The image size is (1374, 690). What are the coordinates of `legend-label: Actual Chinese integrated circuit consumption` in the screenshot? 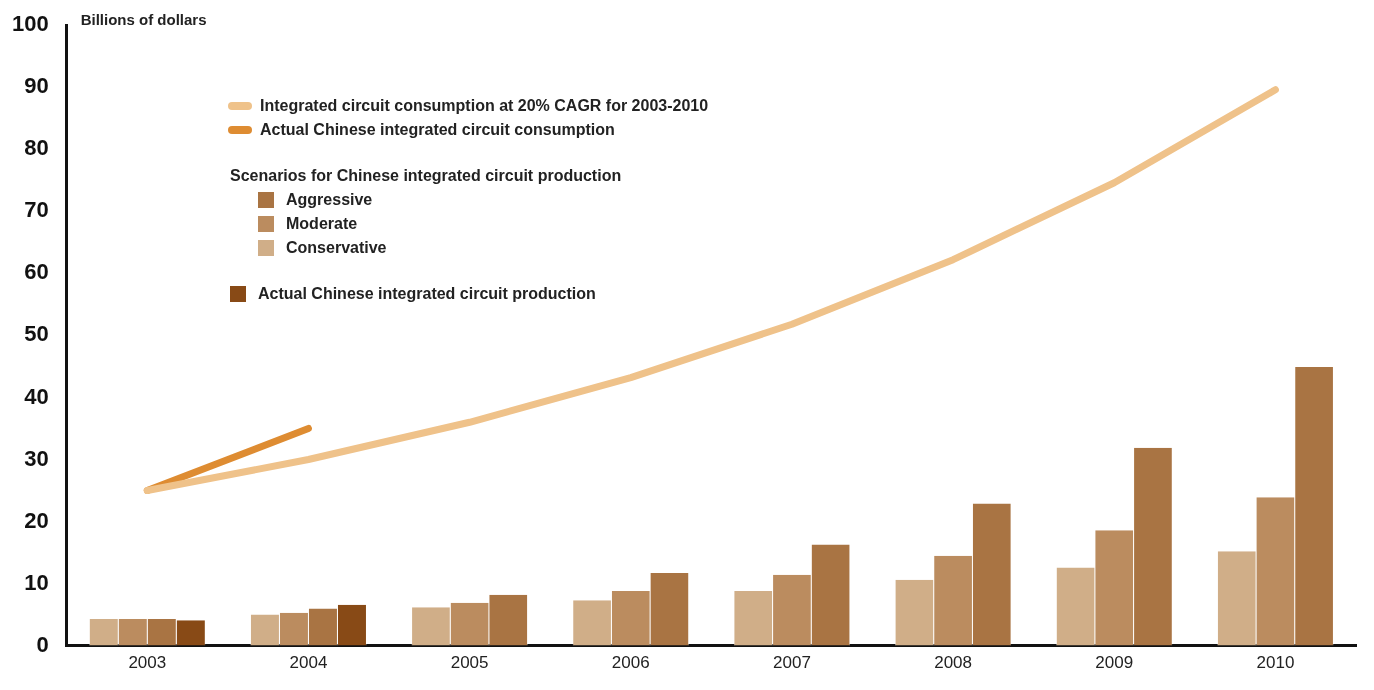 It's located at (437, 130).